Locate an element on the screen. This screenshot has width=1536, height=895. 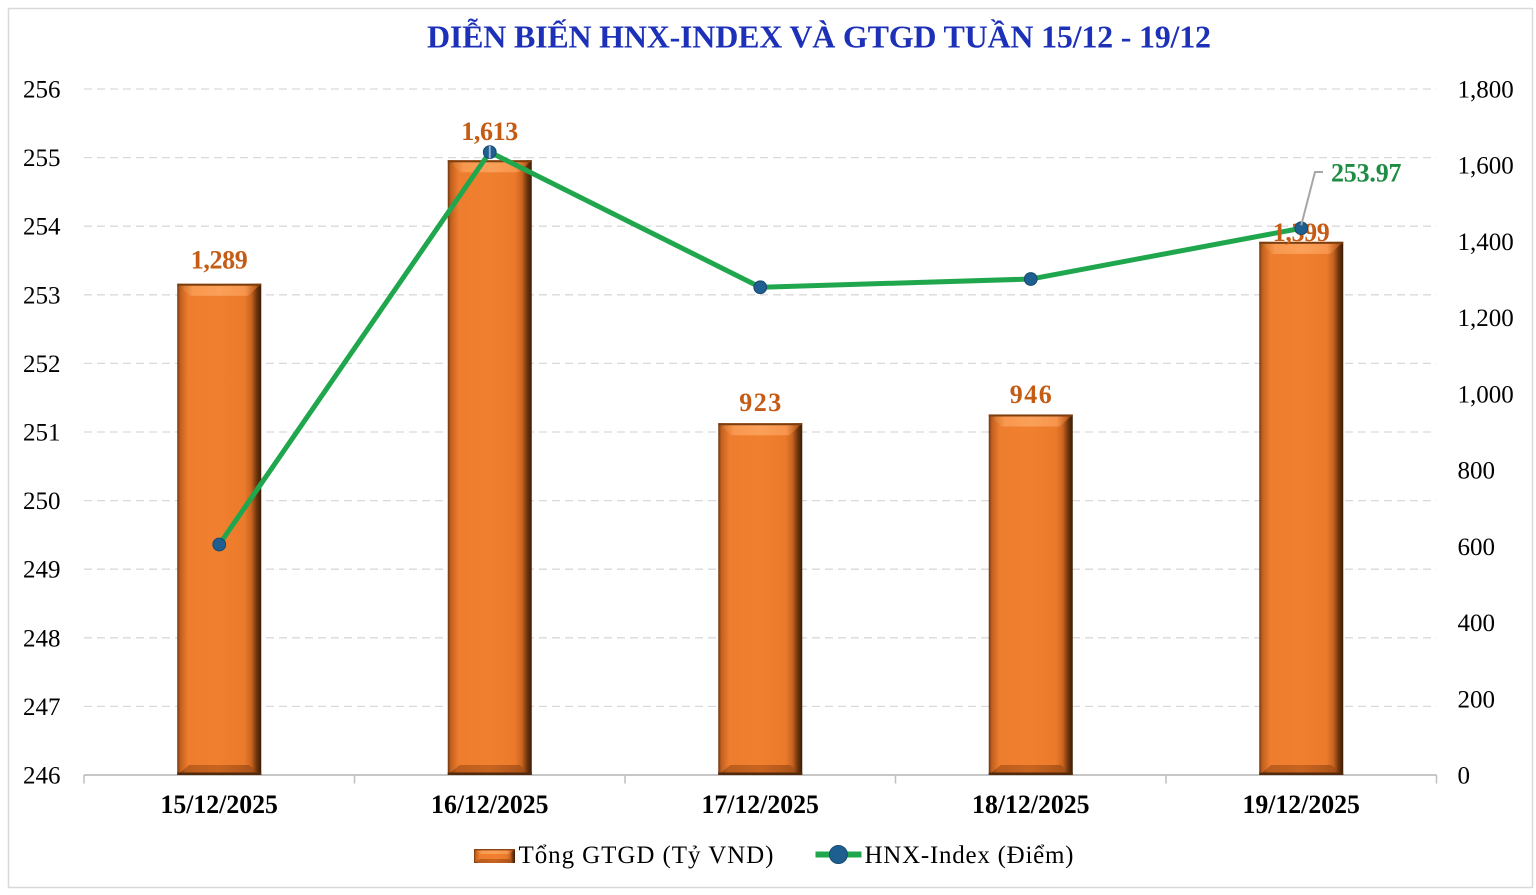
svg-text: 254 is located at coordinates (42, 227).